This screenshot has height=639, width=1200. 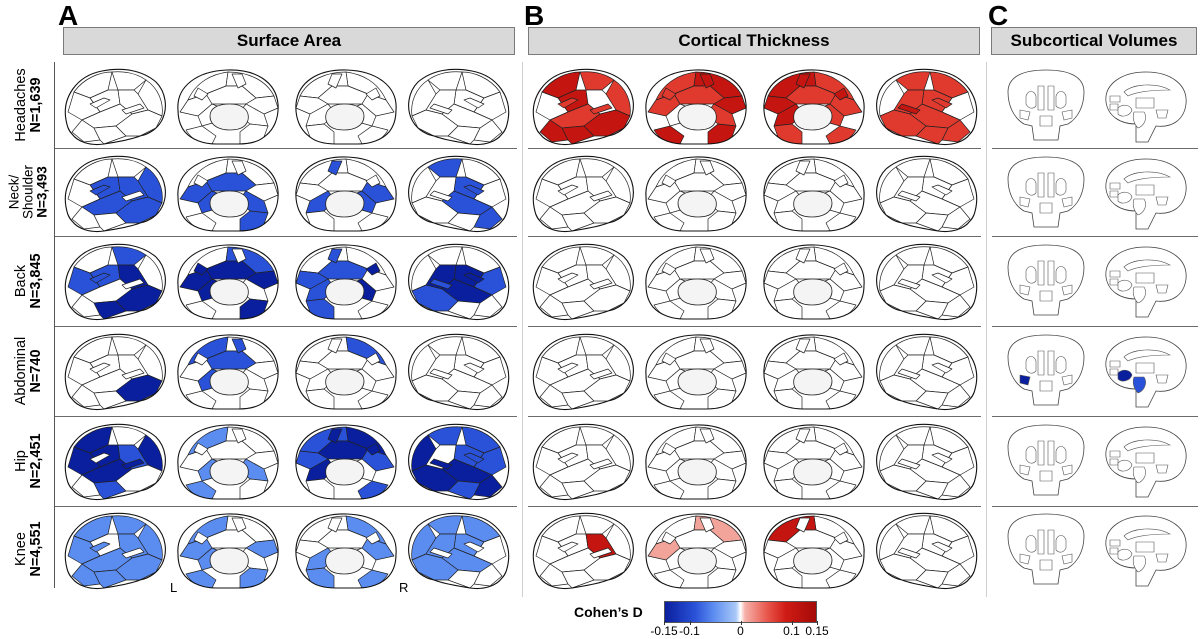 I want to click on sagittal-slice, so click(x=1146, y=107).